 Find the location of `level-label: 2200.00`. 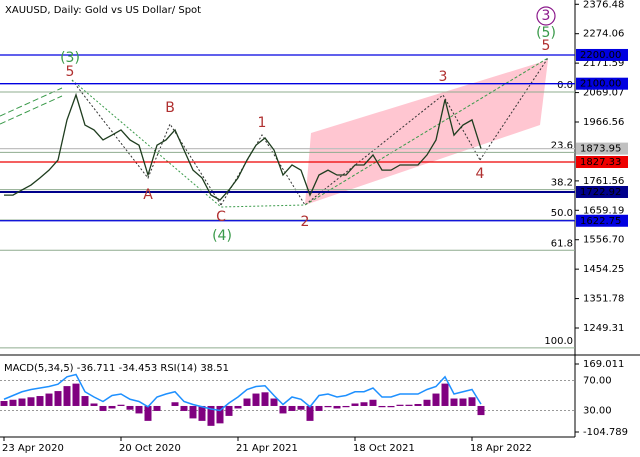

level-label: 2200.00 is located at coordinates (600, 55).